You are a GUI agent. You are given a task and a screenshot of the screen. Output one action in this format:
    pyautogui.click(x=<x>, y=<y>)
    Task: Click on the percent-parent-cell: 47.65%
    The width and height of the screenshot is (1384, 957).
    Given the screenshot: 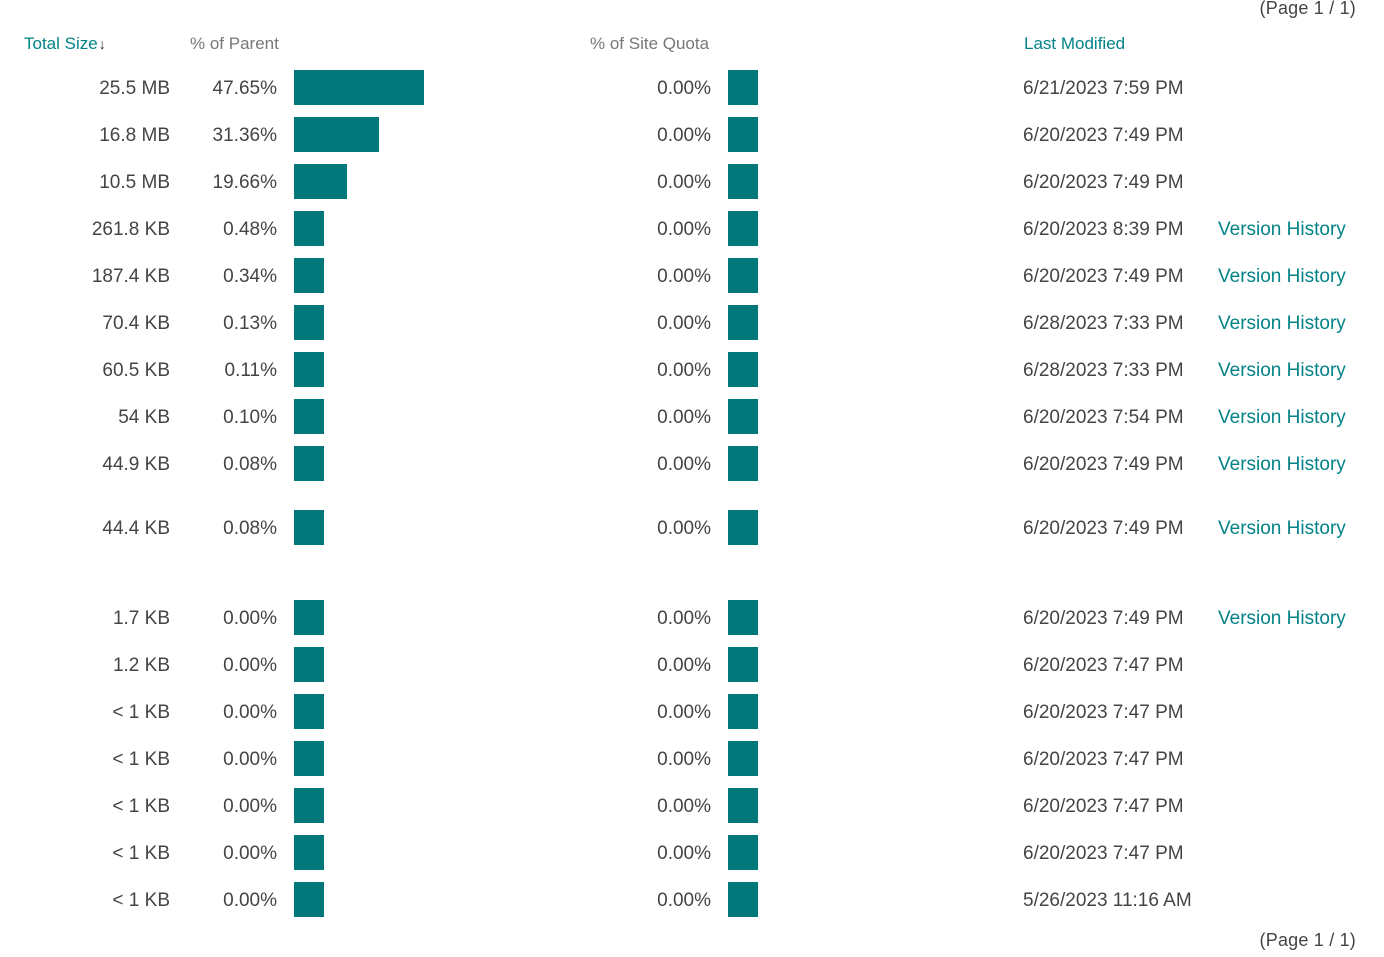 What is the action you would take?
    pyautogui.click(x=244, y=88)
    